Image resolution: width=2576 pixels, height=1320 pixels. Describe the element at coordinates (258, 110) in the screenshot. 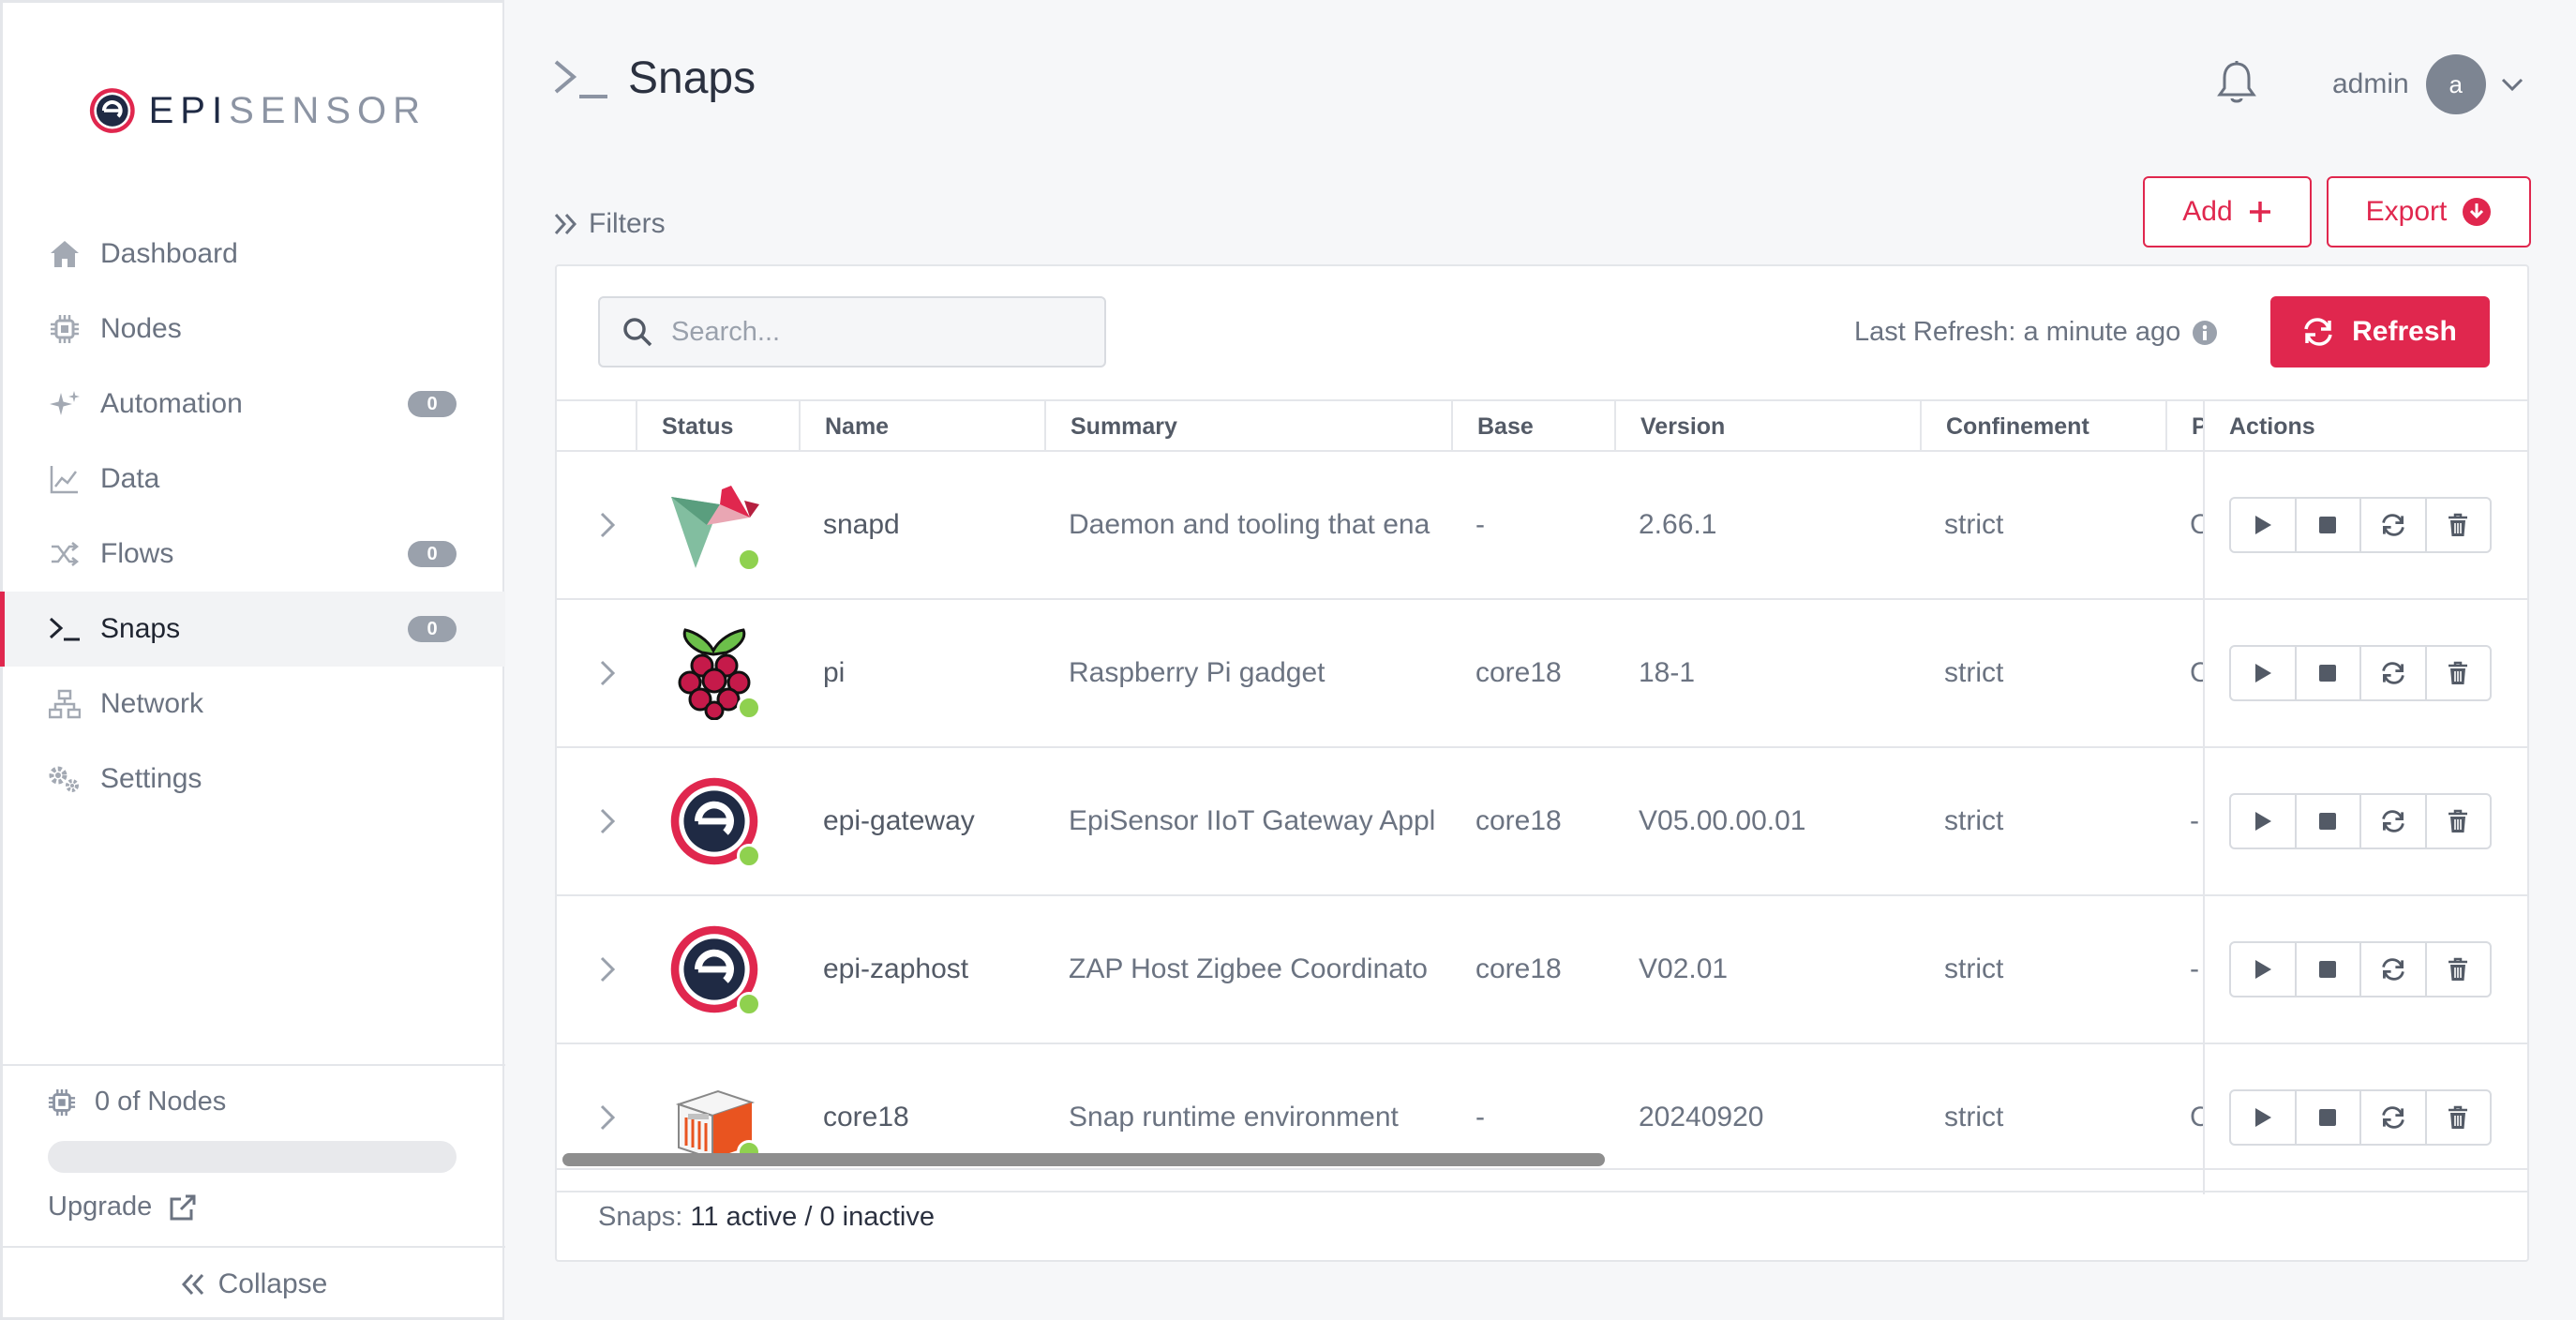

I see `episensor-logo: EPISENSOR` at that location.